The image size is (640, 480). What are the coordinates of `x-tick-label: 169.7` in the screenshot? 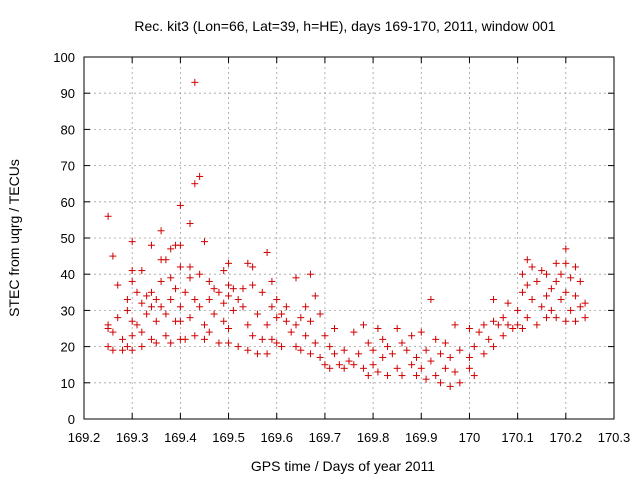 It's located at (325, 437).